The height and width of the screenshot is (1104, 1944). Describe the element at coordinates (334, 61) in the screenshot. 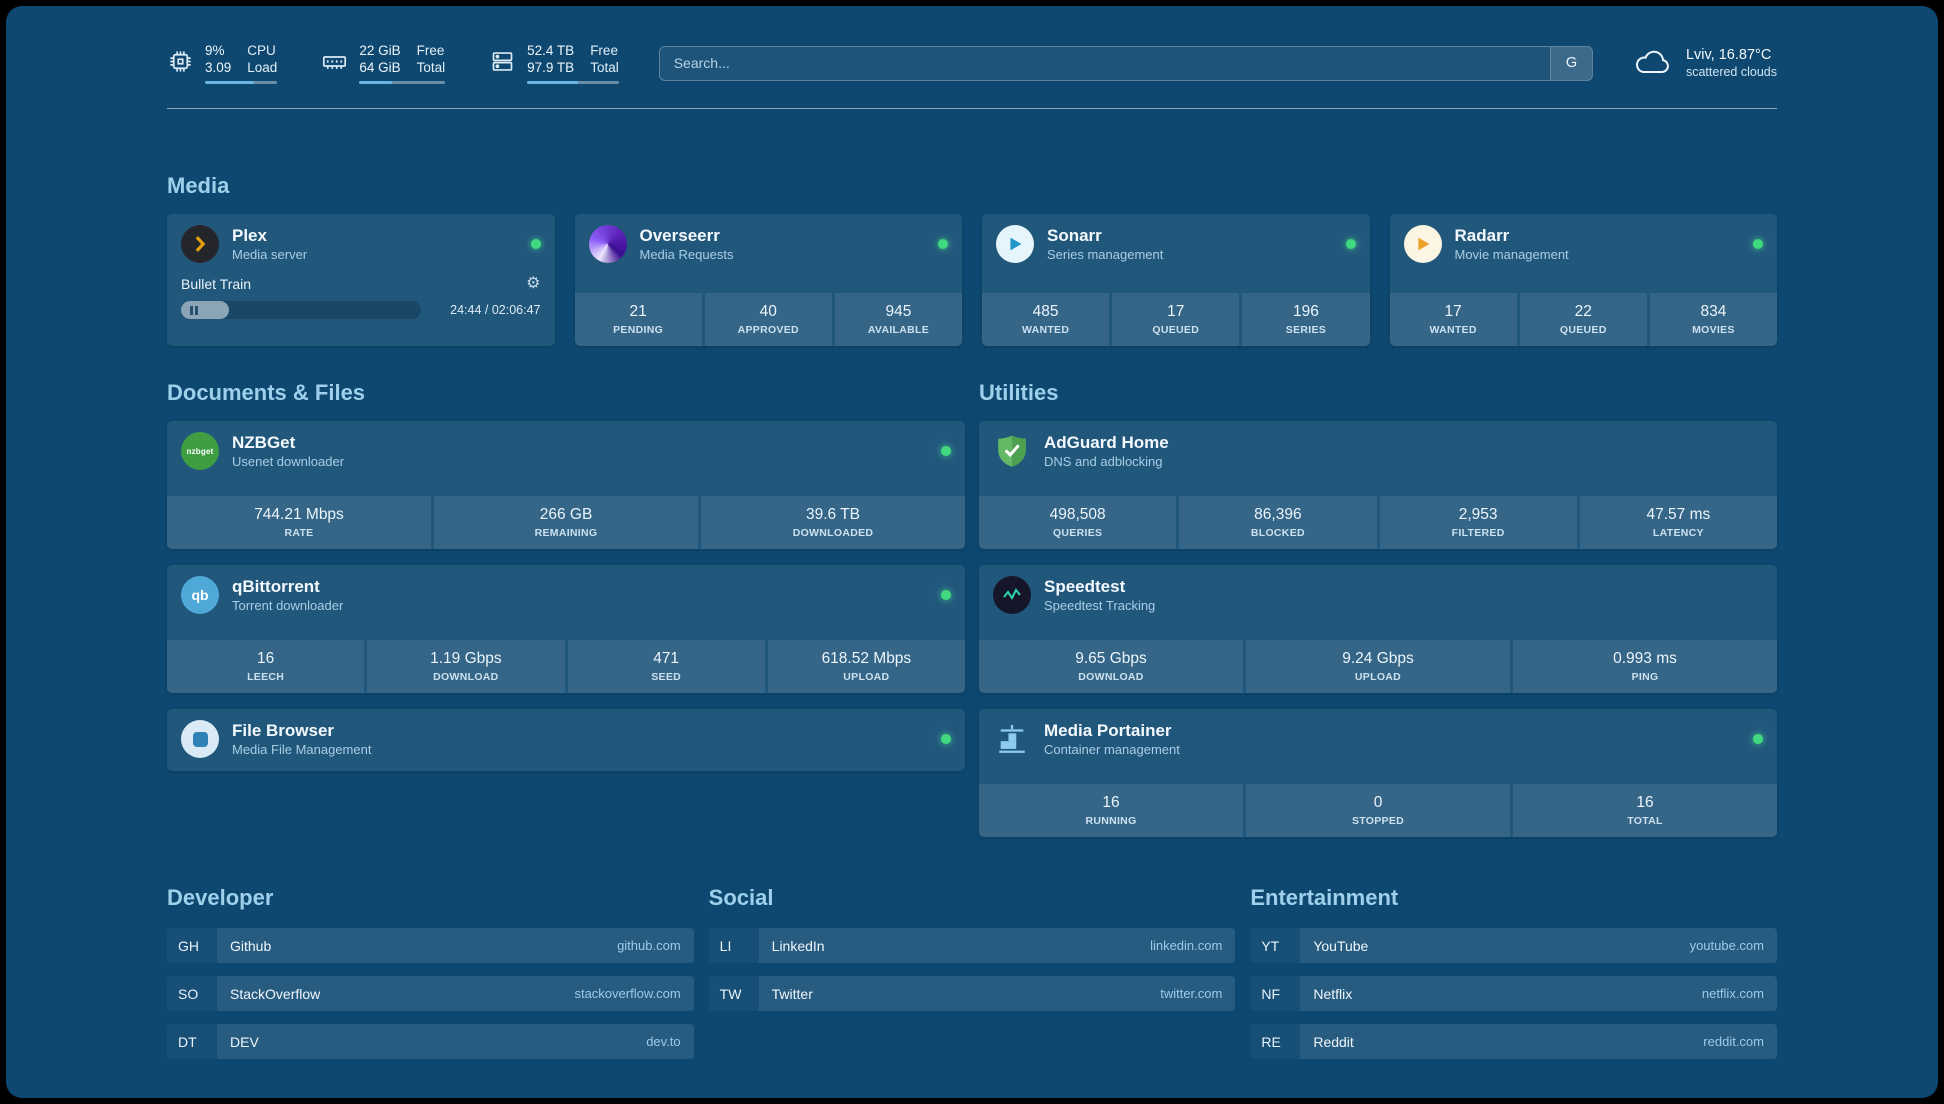

I see `memory-icon` at that location.